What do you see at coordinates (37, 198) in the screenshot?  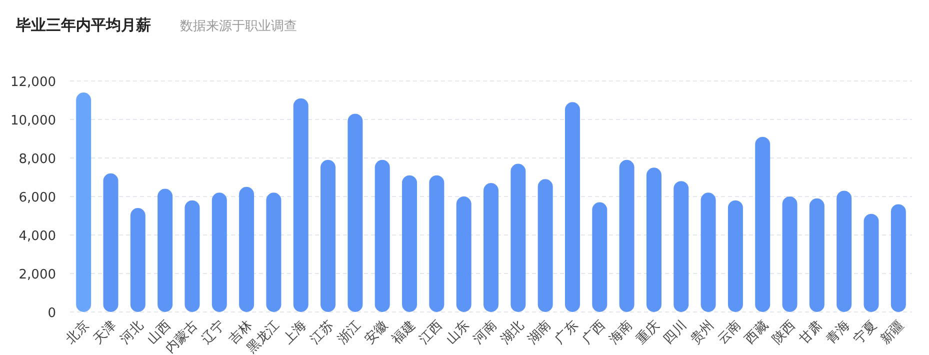 I see `y-tick-label: 6,000` at bounding box center [37, 198].